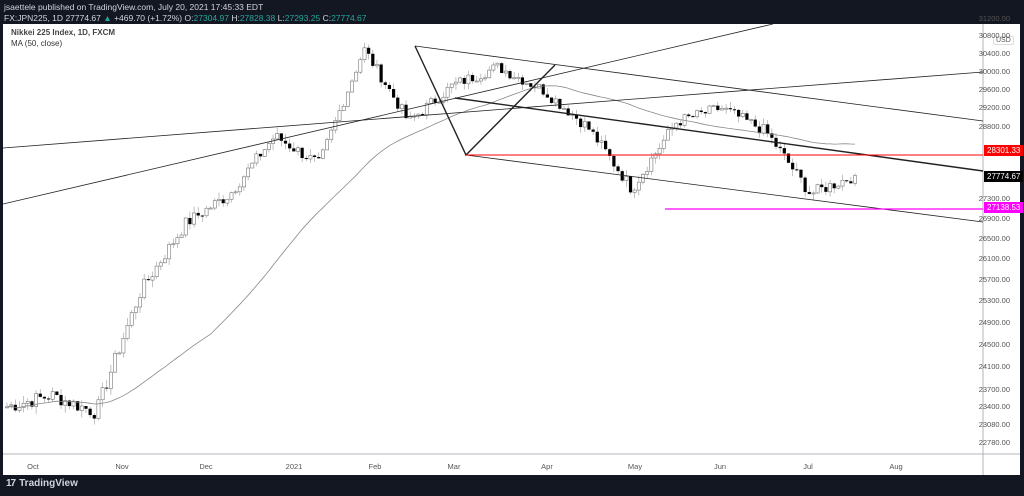  I want to click on time-label: Apr, so click(547, 466).